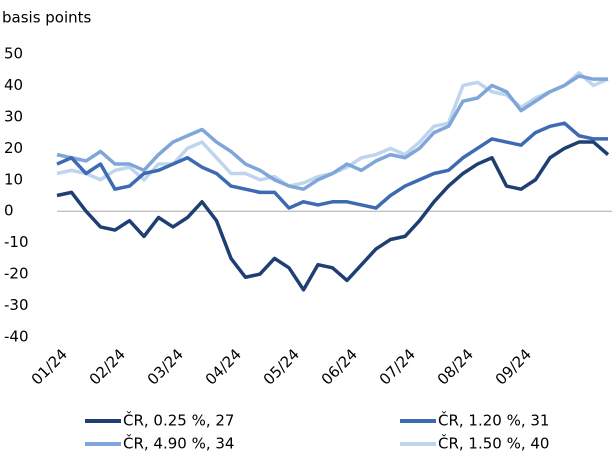 Image resolution: width=612 pixels, height=454 pixels. I want to click on y-tick-label: 40, so click(13, 85).